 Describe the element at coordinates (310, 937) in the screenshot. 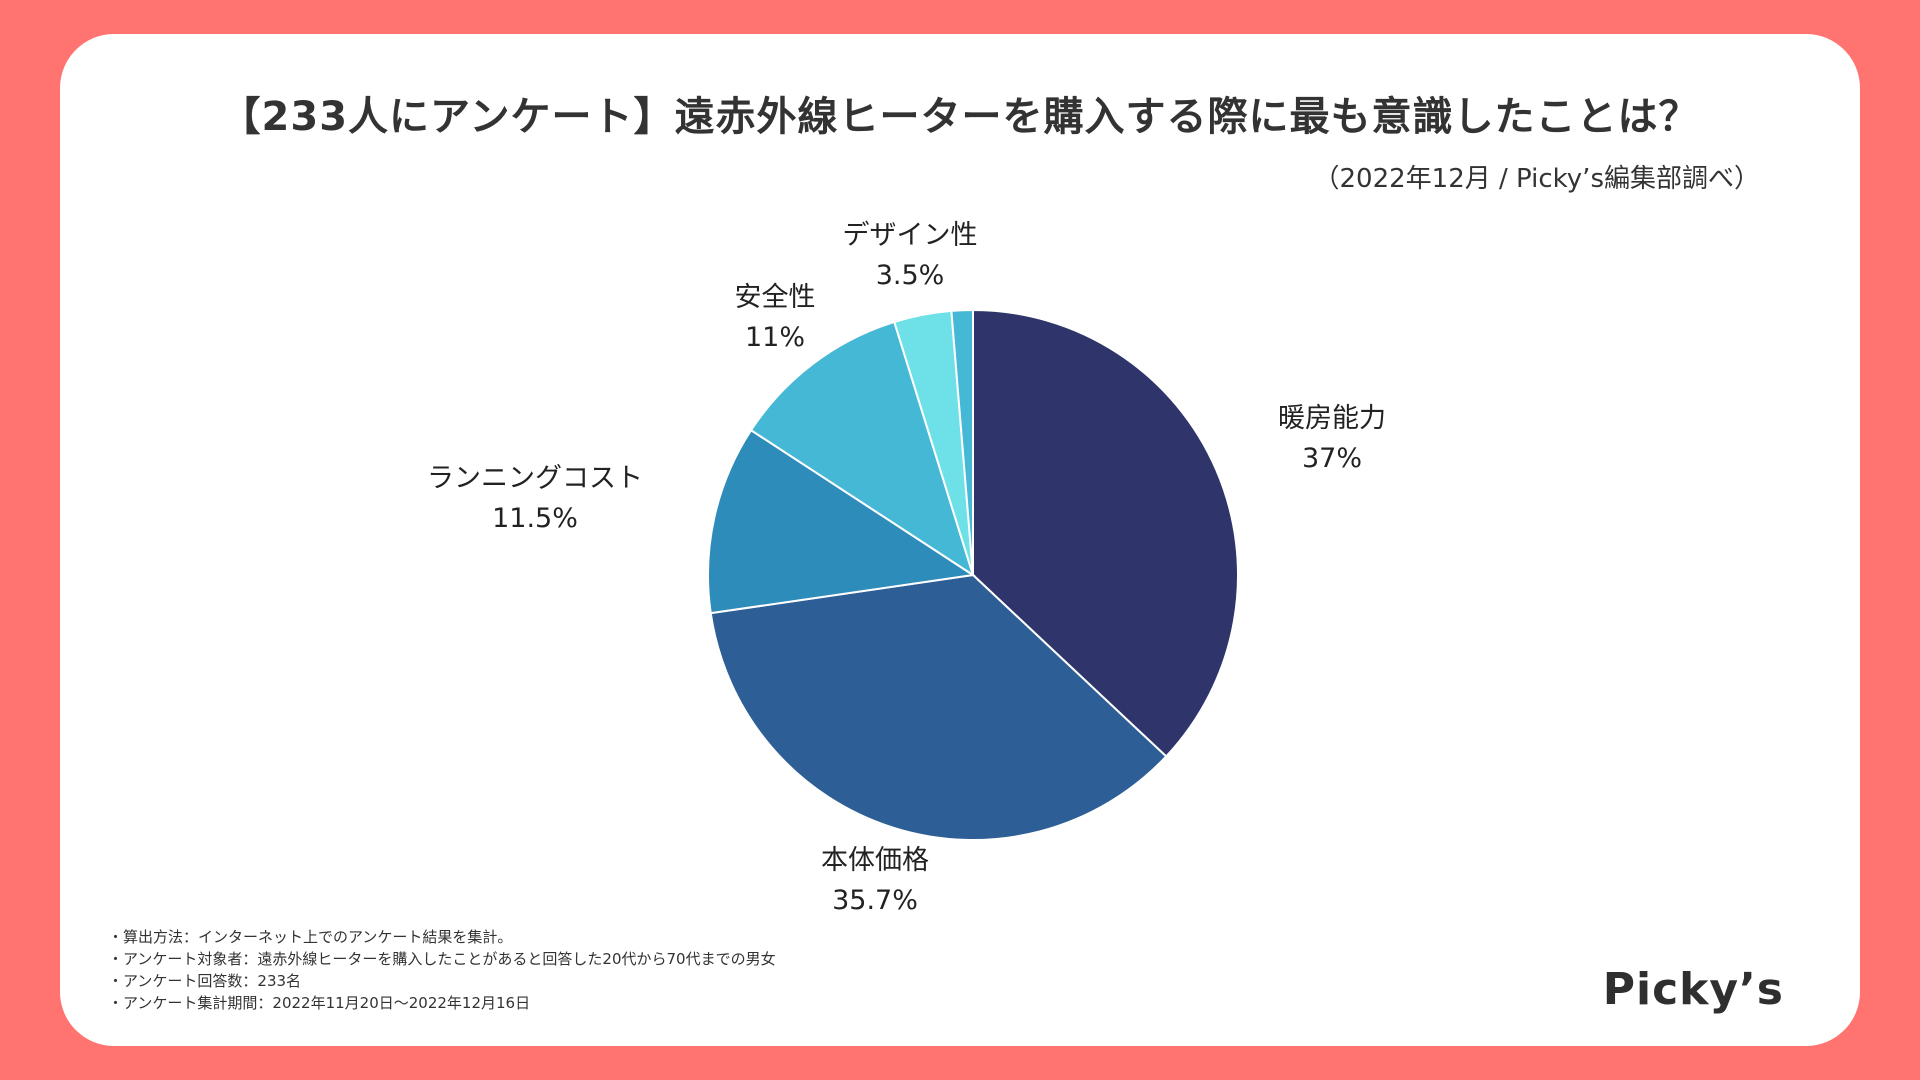

I see `note-line-method: ・算出方法：インターネット上でのアンケート結果を集計。` at that location.